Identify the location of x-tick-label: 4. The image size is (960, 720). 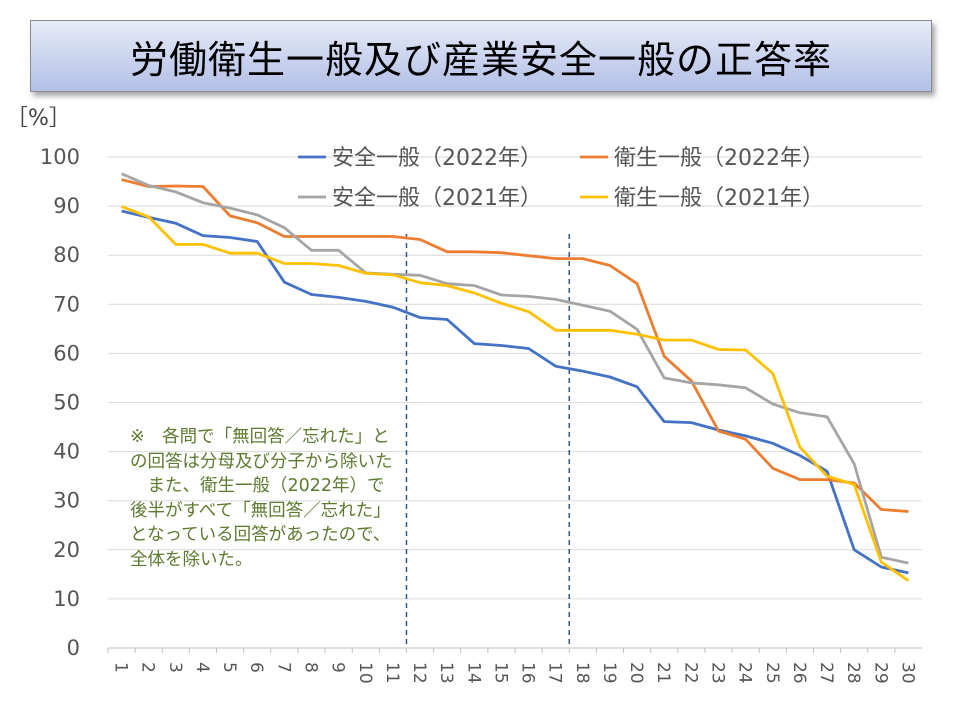
(202, 667).